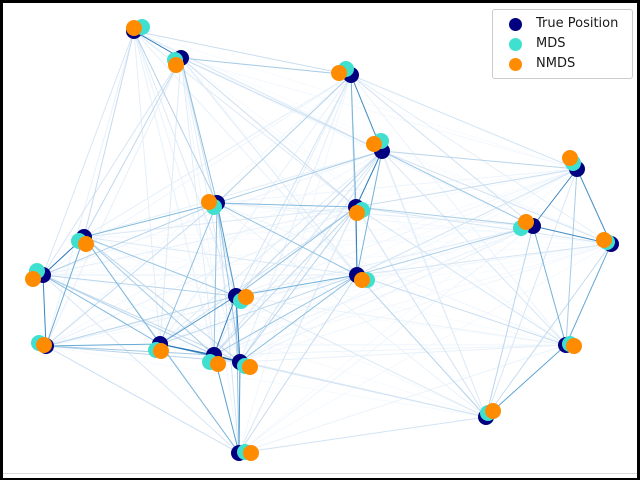 The image size is (640, 480). I want to click on true-position-marker-icon, so click(515, 24).